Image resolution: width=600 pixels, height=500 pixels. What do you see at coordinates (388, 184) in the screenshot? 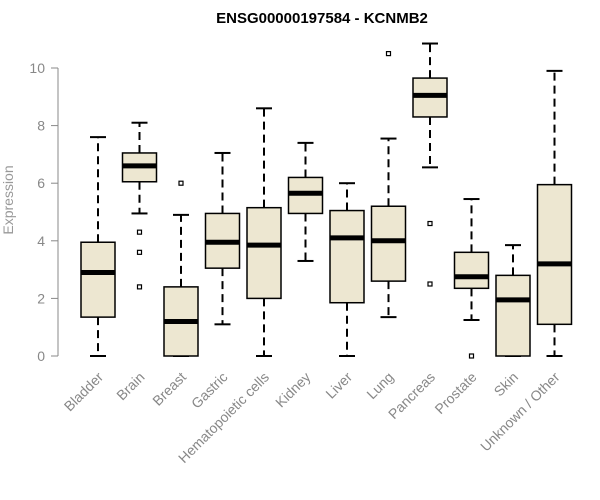
I see `box-lung` at bounding box center [388, 184].